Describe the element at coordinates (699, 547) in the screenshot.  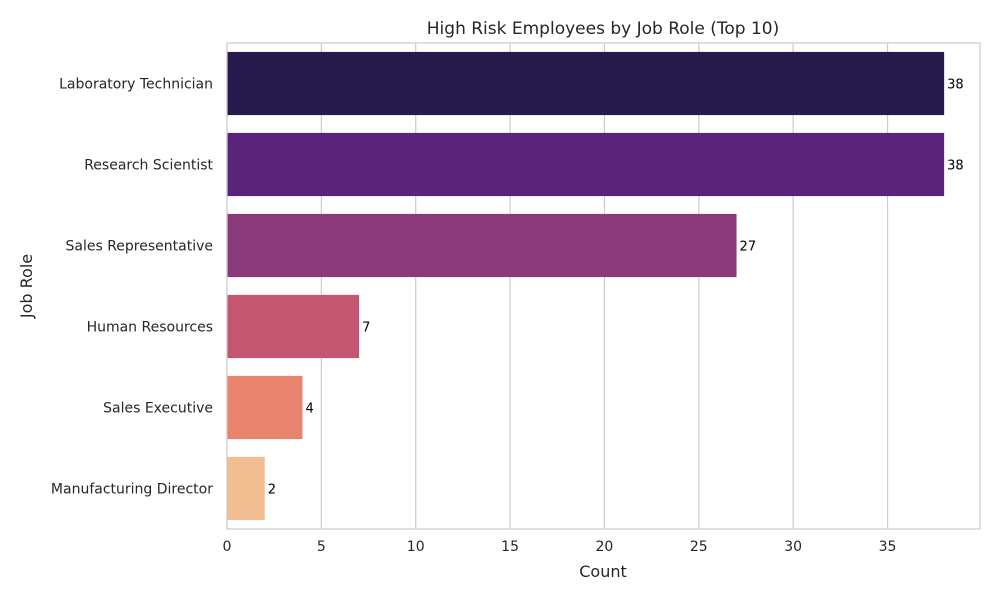
I see `x-tick-label: 25` at that location.